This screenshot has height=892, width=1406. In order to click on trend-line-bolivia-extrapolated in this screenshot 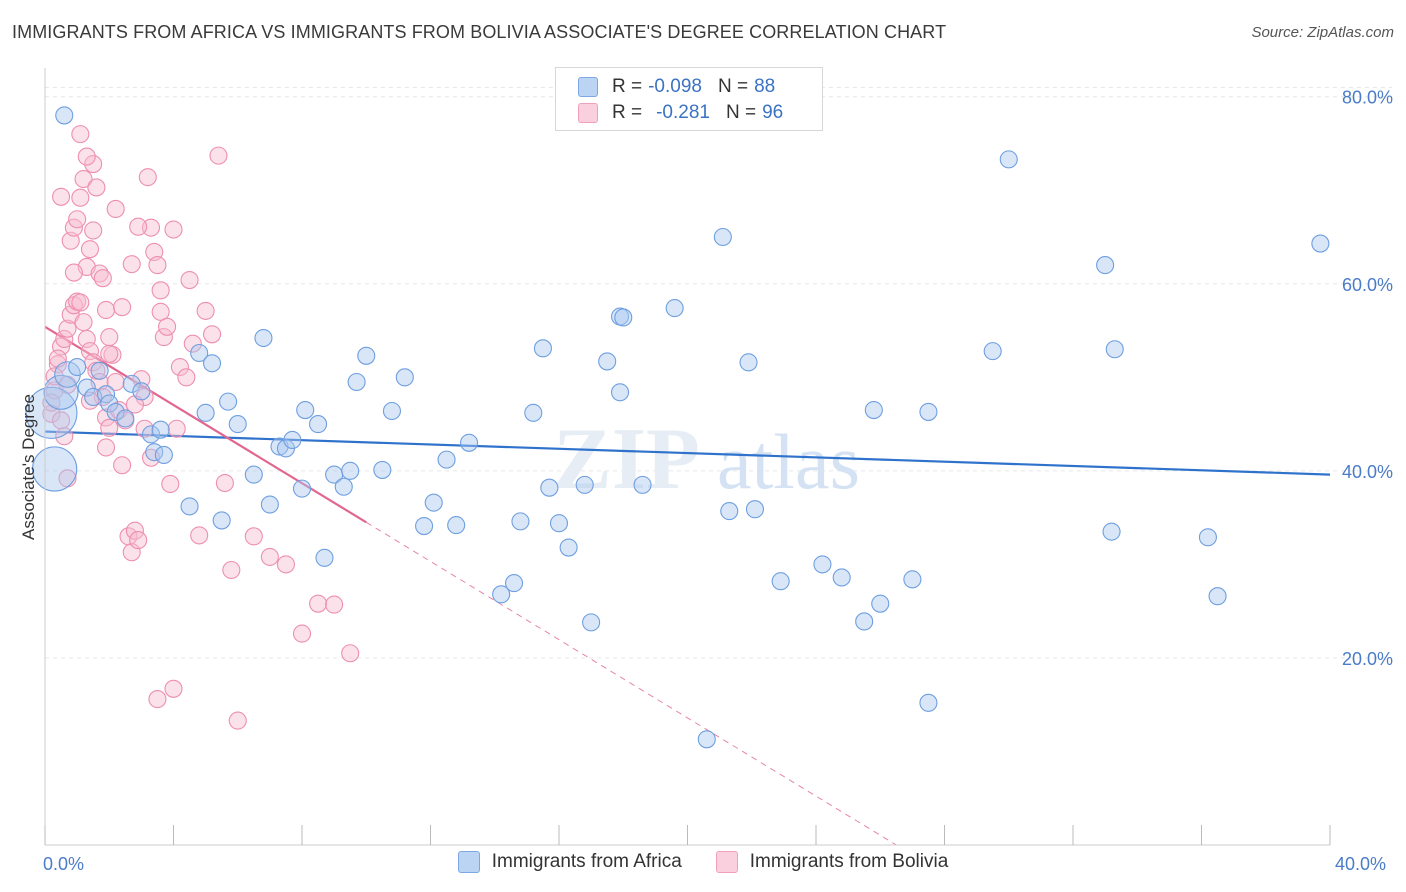, I will do `click(631, 683)`.